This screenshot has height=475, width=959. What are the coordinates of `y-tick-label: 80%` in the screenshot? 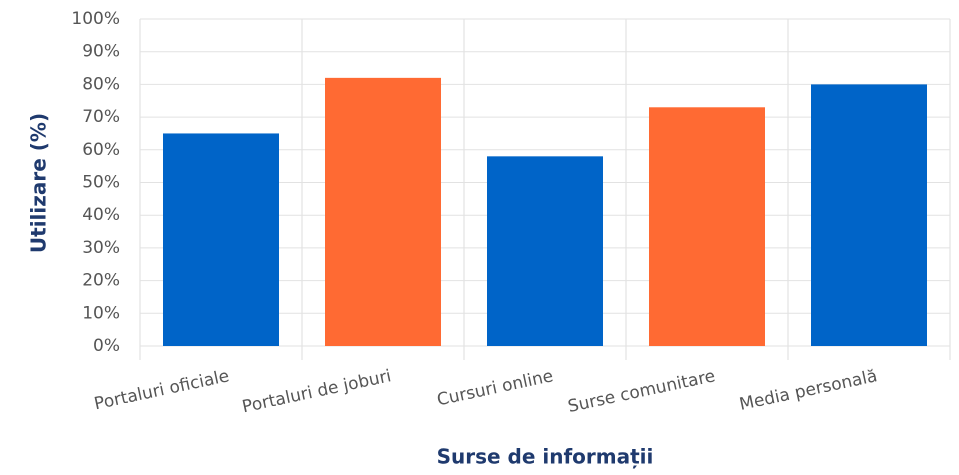 It's located at (101, 84).